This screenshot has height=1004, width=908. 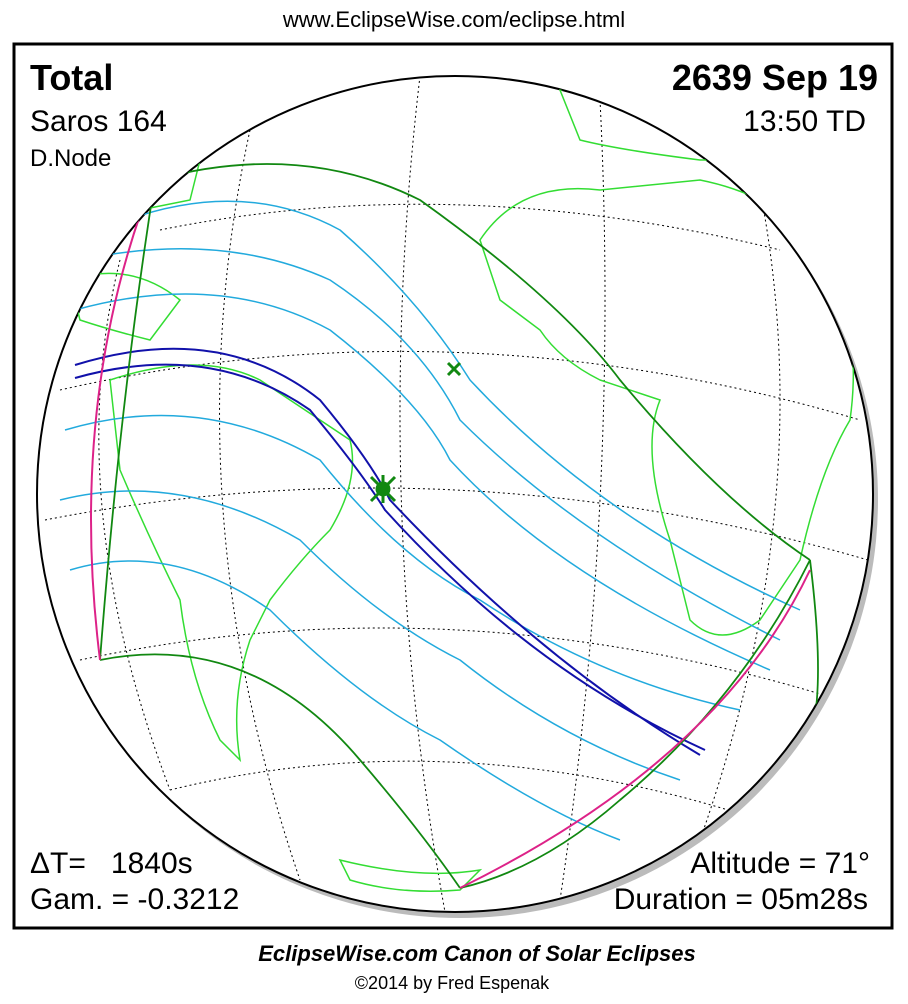 I want to click on credit: ©2014 by Fred Espenak, so click(x=452, y=983).